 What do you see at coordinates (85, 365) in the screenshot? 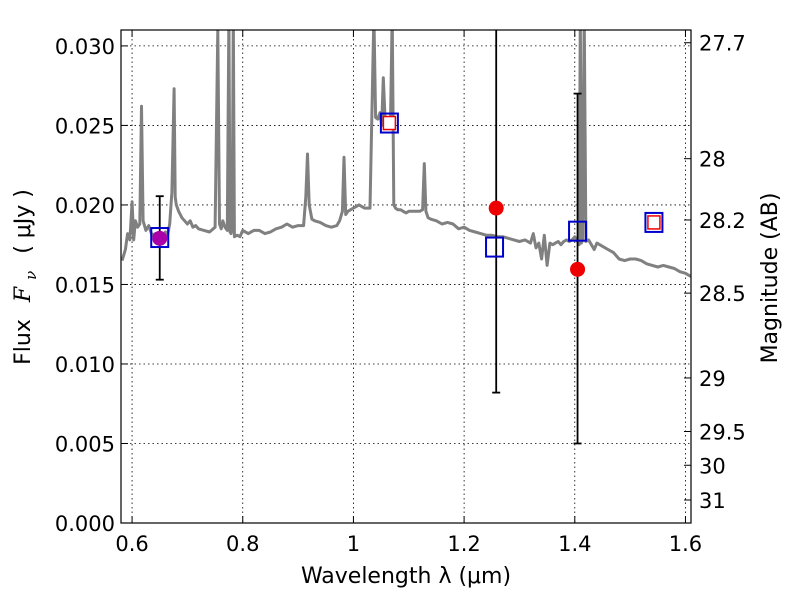
I see `y-tick-label: 0.010` at bounding box center [85, 365].